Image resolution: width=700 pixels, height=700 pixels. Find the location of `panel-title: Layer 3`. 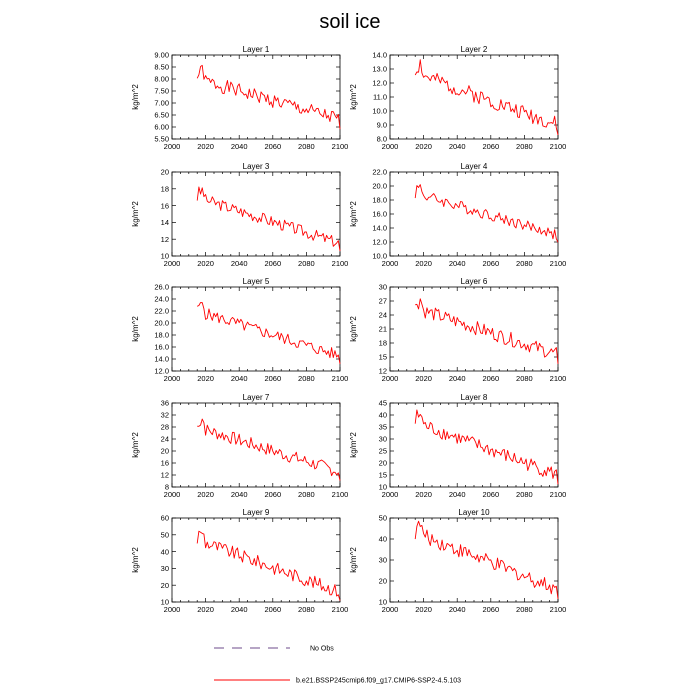

panel-title: Layer 3 is located at coordinates (256, 166).